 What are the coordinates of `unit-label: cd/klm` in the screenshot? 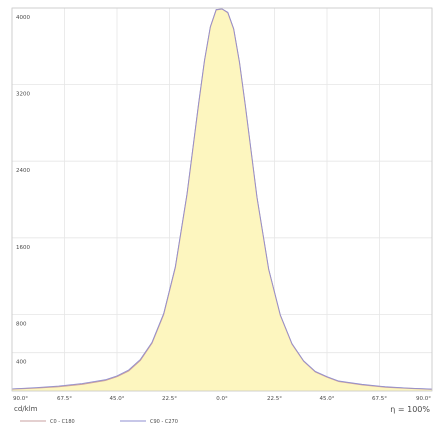 It's located at (26, 409).